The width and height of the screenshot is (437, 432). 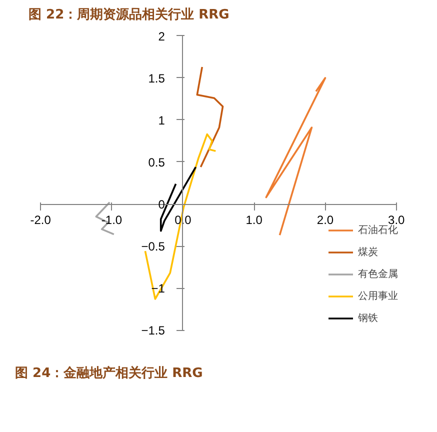 I want to click on legend-label: 石油石化, so click(x=378, y=230).